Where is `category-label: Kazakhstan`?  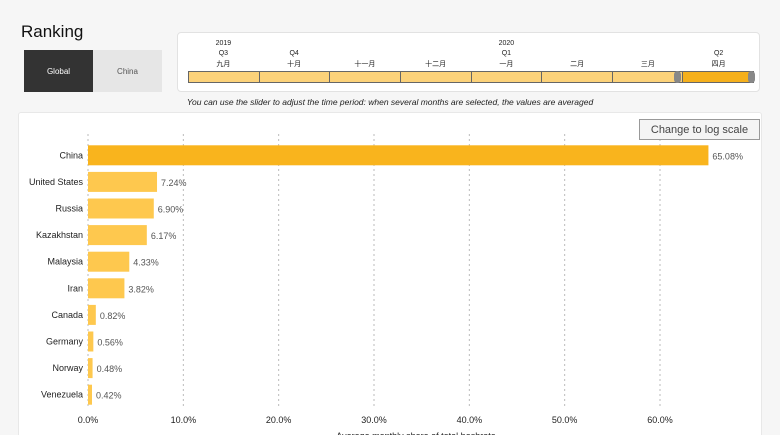 category-label: Kazakhstan is located at coordinates (59, 235).